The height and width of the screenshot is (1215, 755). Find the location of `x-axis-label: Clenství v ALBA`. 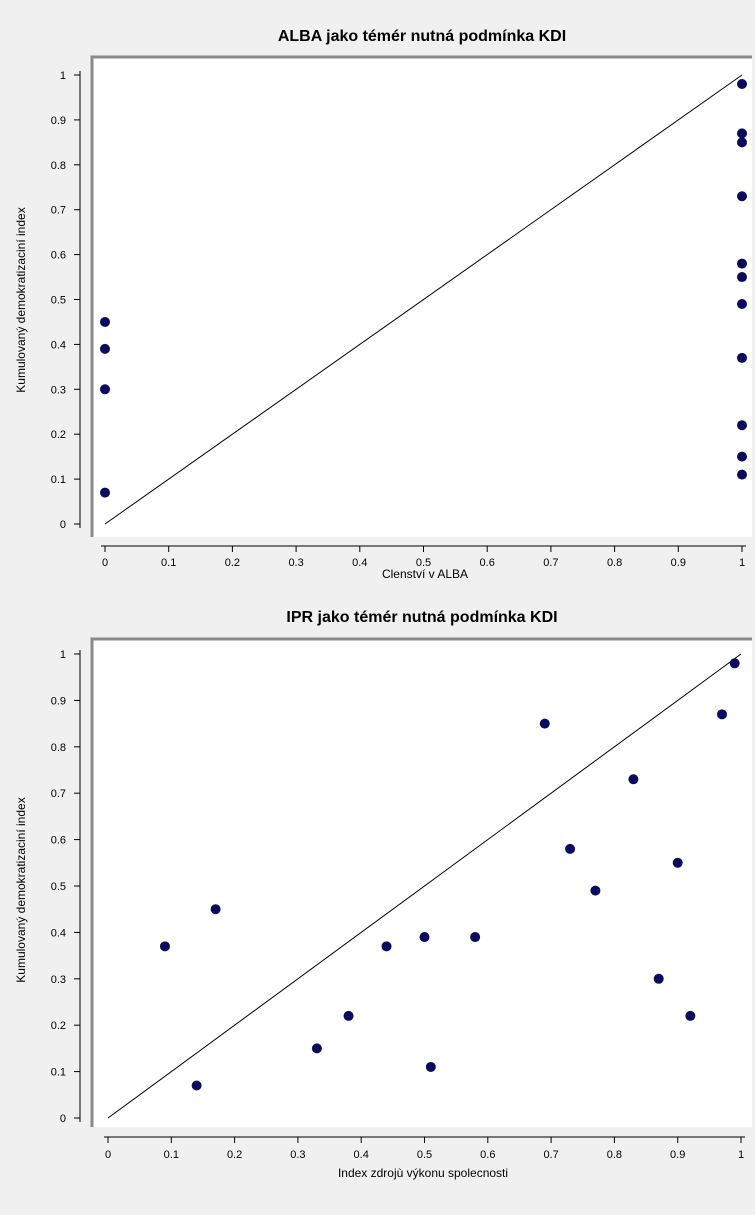

x-axis-label: Clenství v ALBA is located at coordinates (425, 574).